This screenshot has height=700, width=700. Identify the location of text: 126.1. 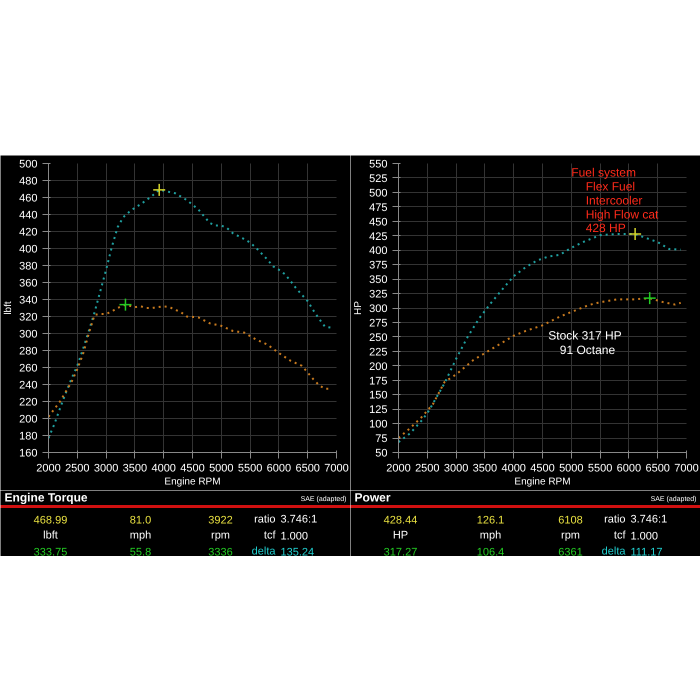
(490, 520).